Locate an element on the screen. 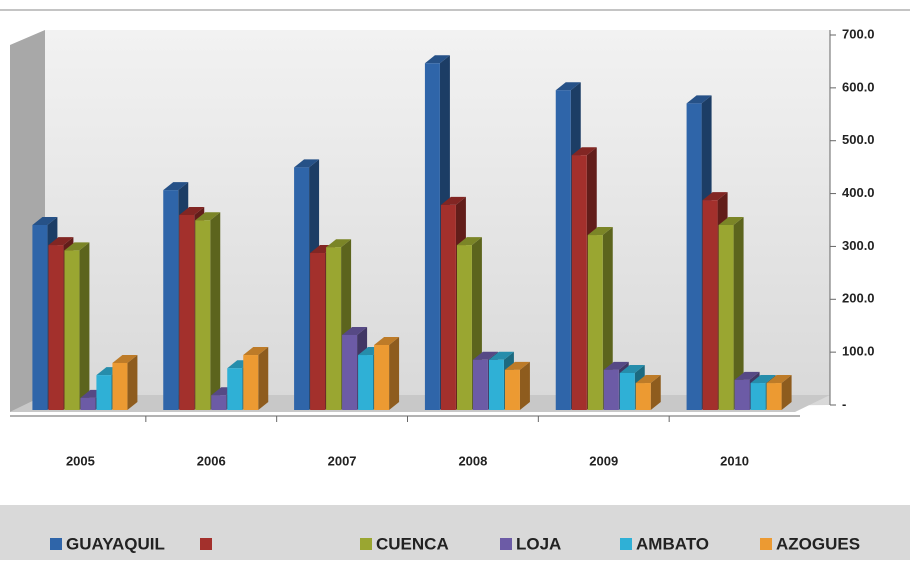 The height and width of the screenshot is (565, 910). y-tick-label: 300.0 is located at coordinates (858, 245).